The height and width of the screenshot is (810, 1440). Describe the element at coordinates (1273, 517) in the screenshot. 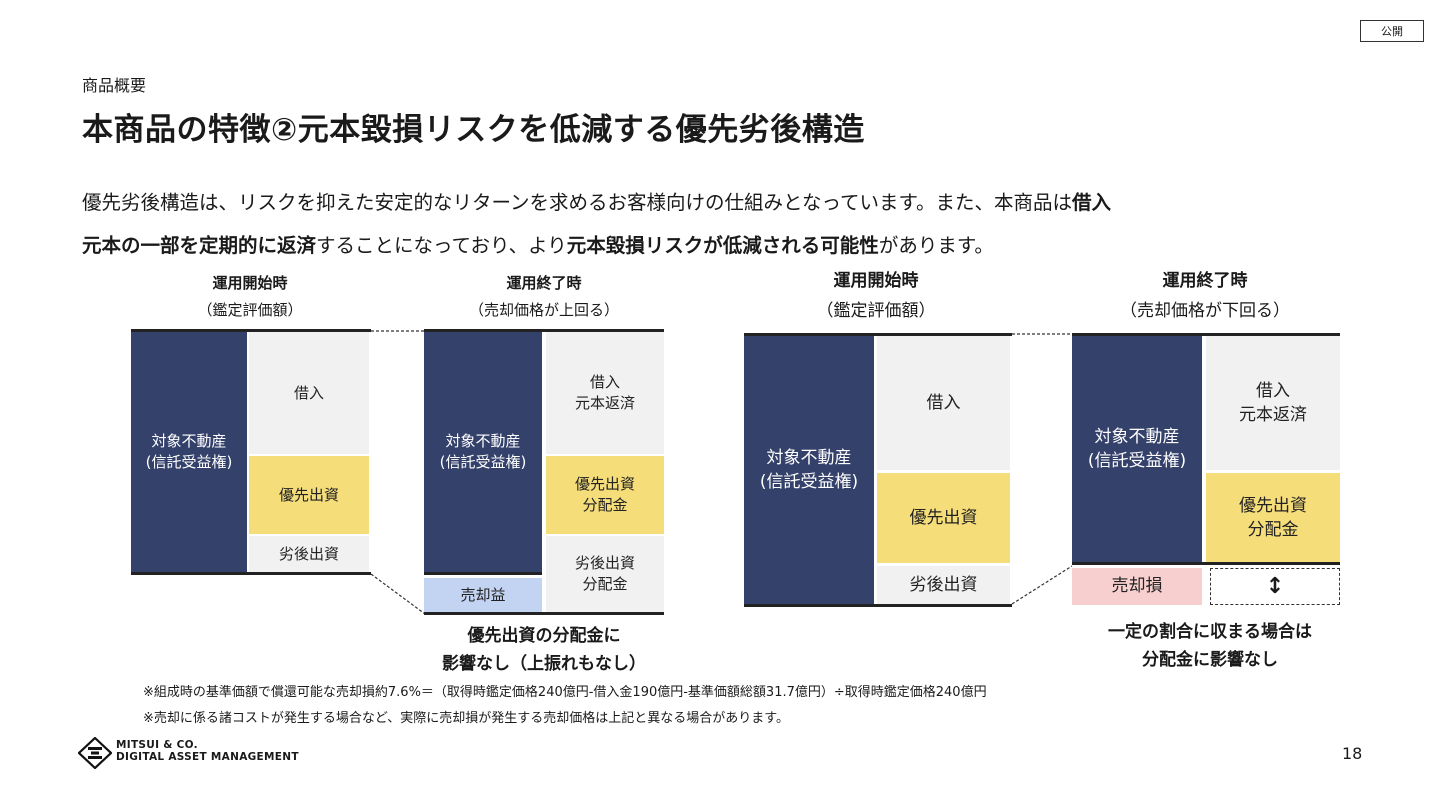

I see `right-senior-dist-block: 優先出資 分配金` at that location.